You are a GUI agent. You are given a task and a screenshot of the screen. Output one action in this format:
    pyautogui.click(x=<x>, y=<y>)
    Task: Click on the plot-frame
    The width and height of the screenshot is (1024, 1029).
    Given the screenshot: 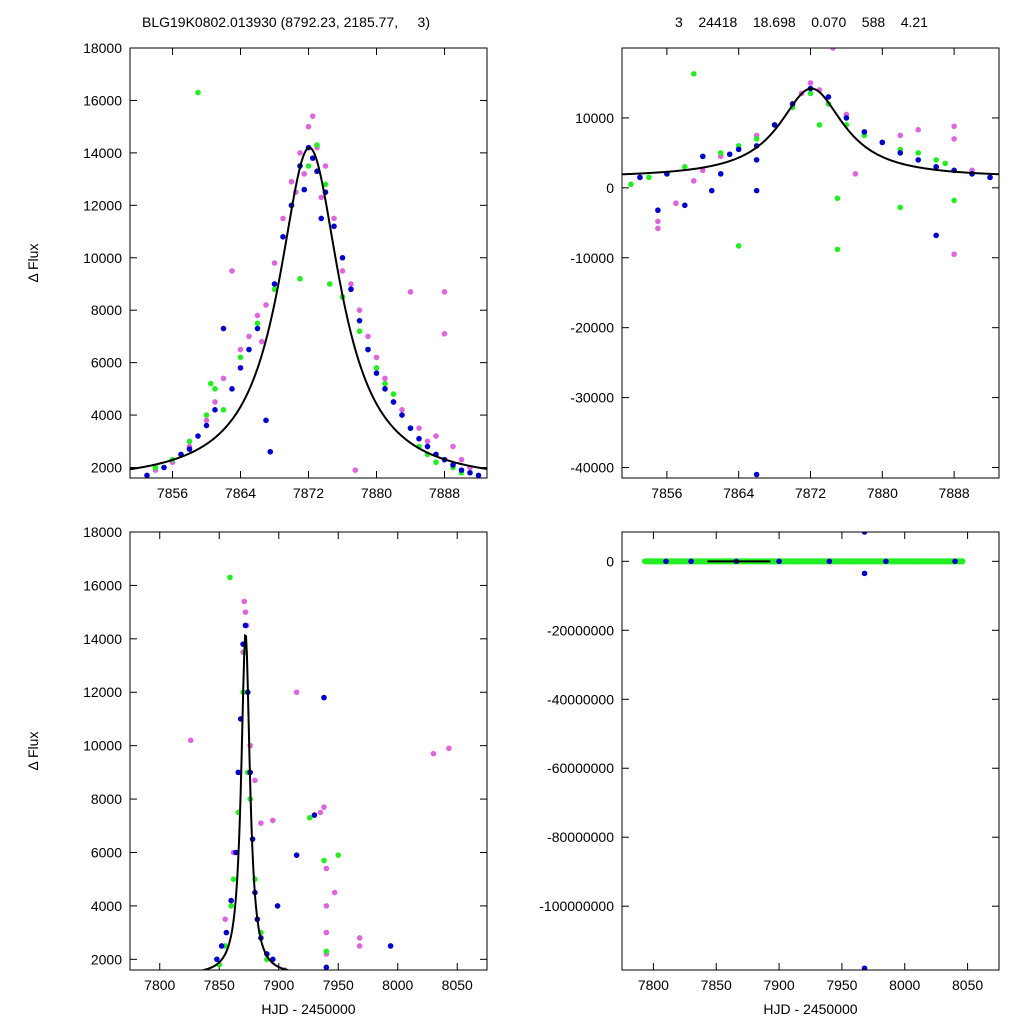 What is the action you would take?
    pyautogui.click(x=308, y=751)
    